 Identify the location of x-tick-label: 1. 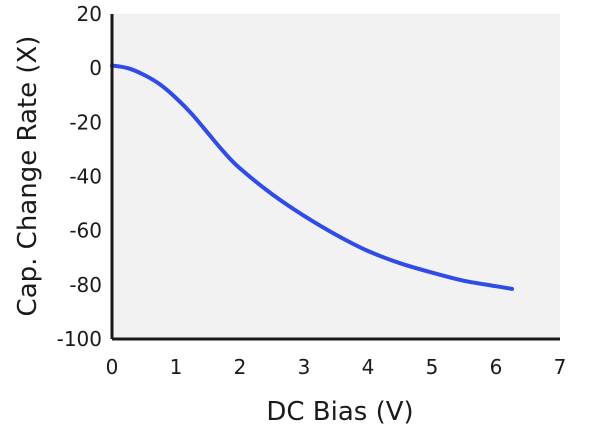
(176, 367).